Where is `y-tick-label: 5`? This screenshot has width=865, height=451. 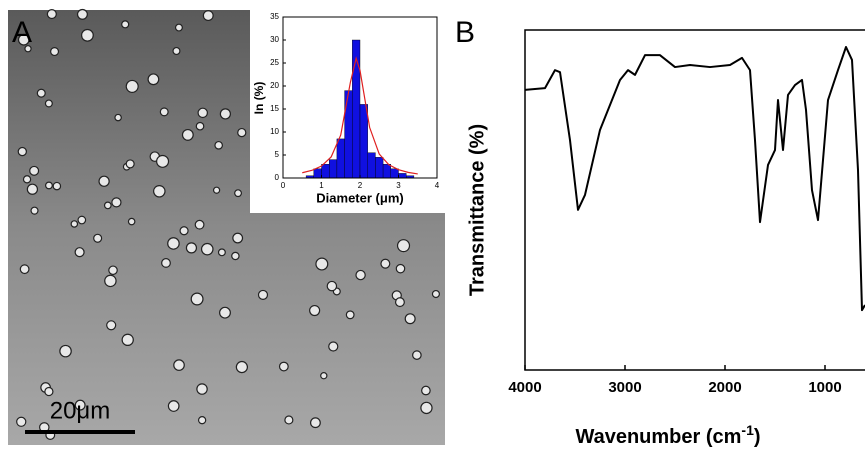 y-tick-label: 5 is located at coordinates (277, 154).